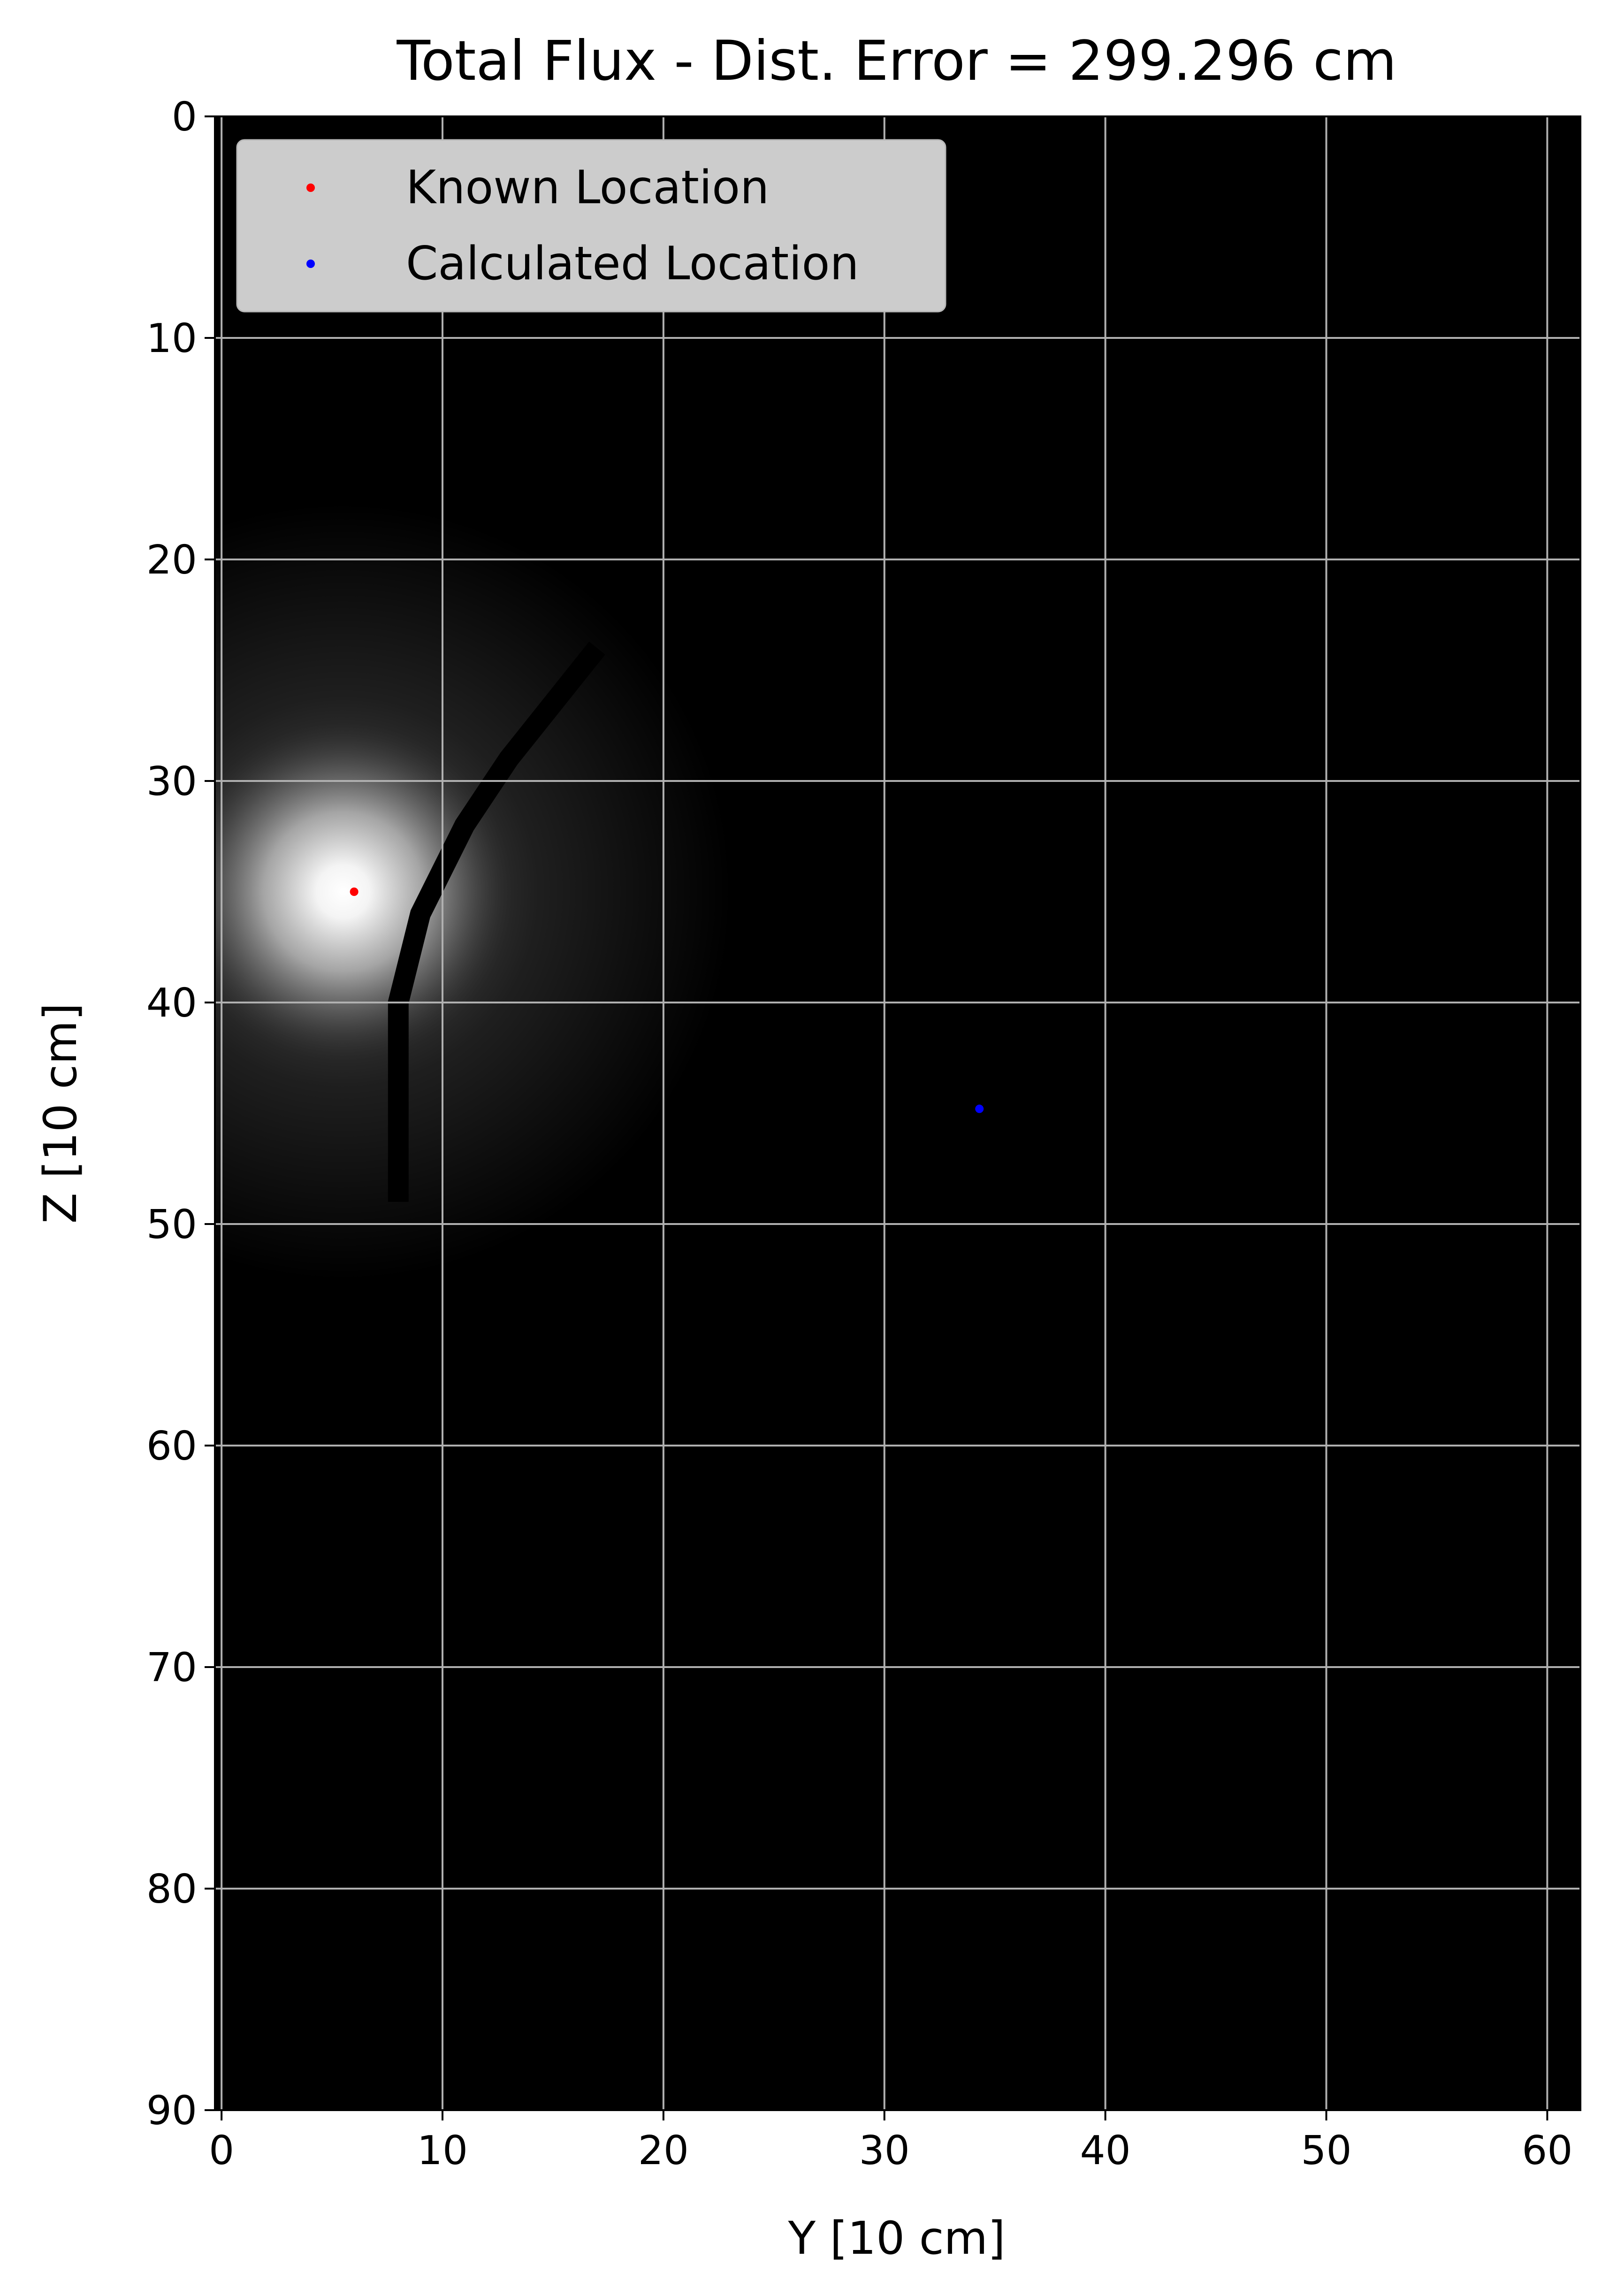 This screenshot has width=1617, height=2296. I want to click on points-layer, so click(667, 1000).